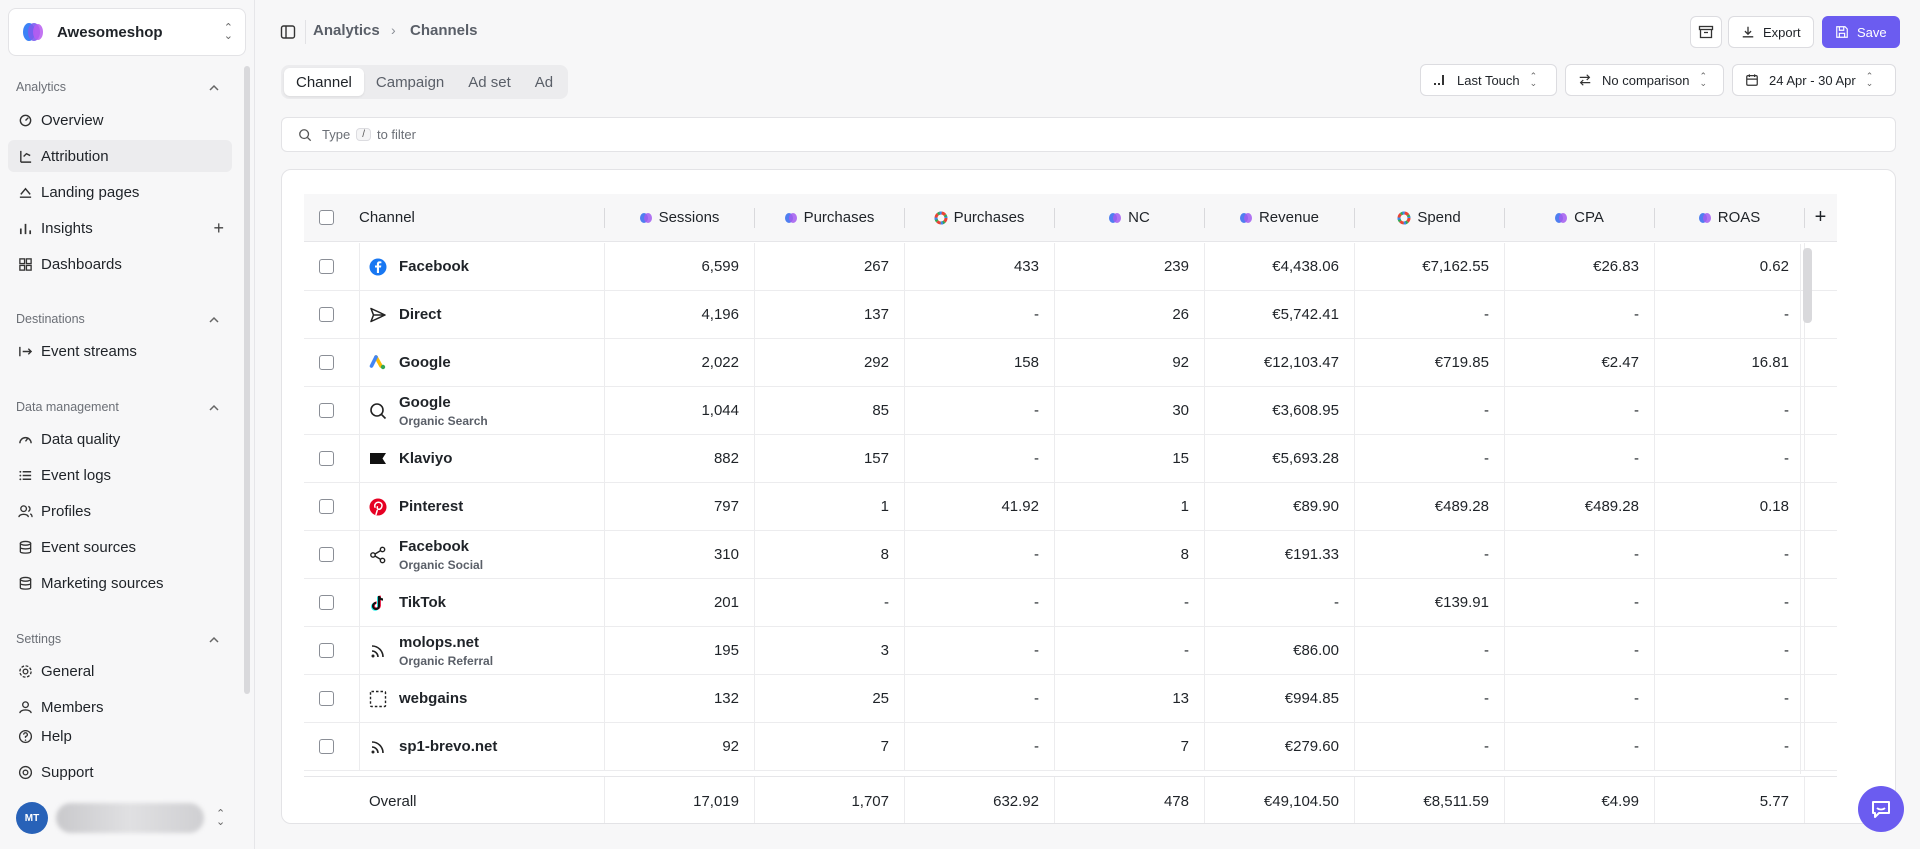  Describe the element at coordinates (326, 217) in the screenshot. I see `select-all-checkbox` at that location.